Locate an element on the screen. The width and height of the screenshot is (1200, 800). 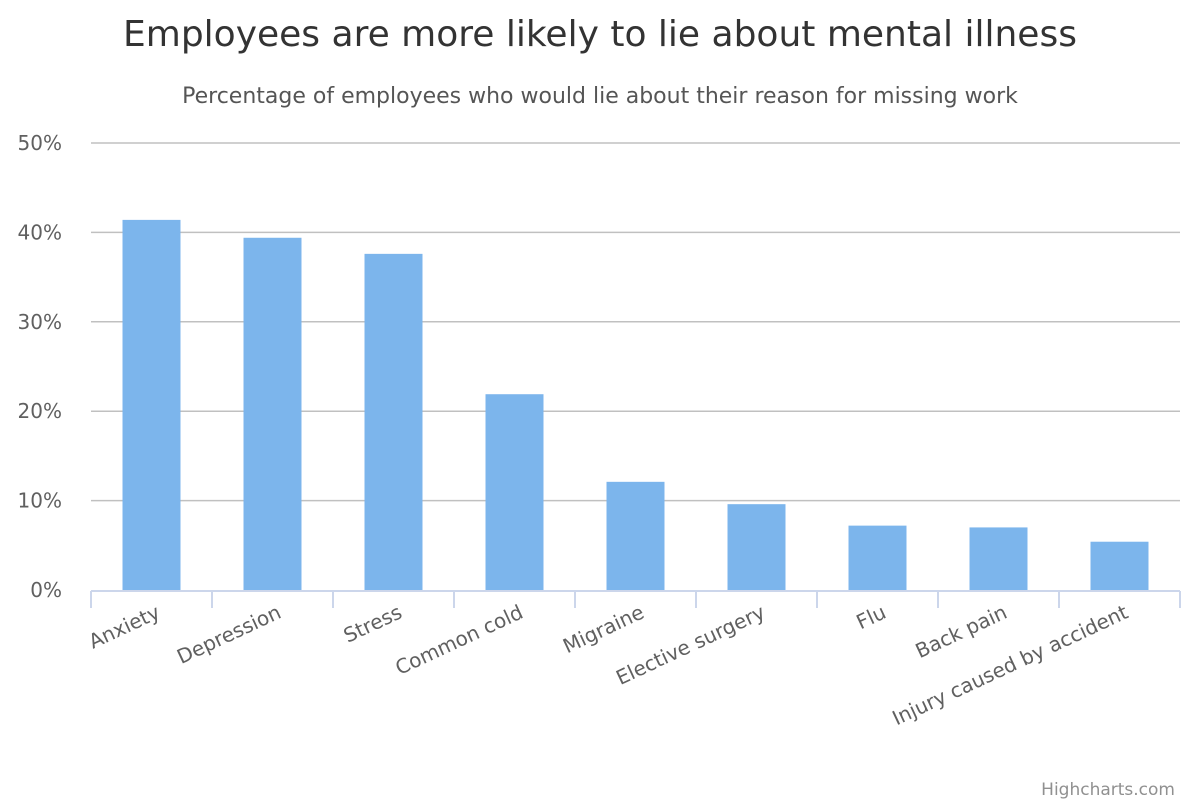
x-tick-label: Back pain is located at coordinates (961, 631).